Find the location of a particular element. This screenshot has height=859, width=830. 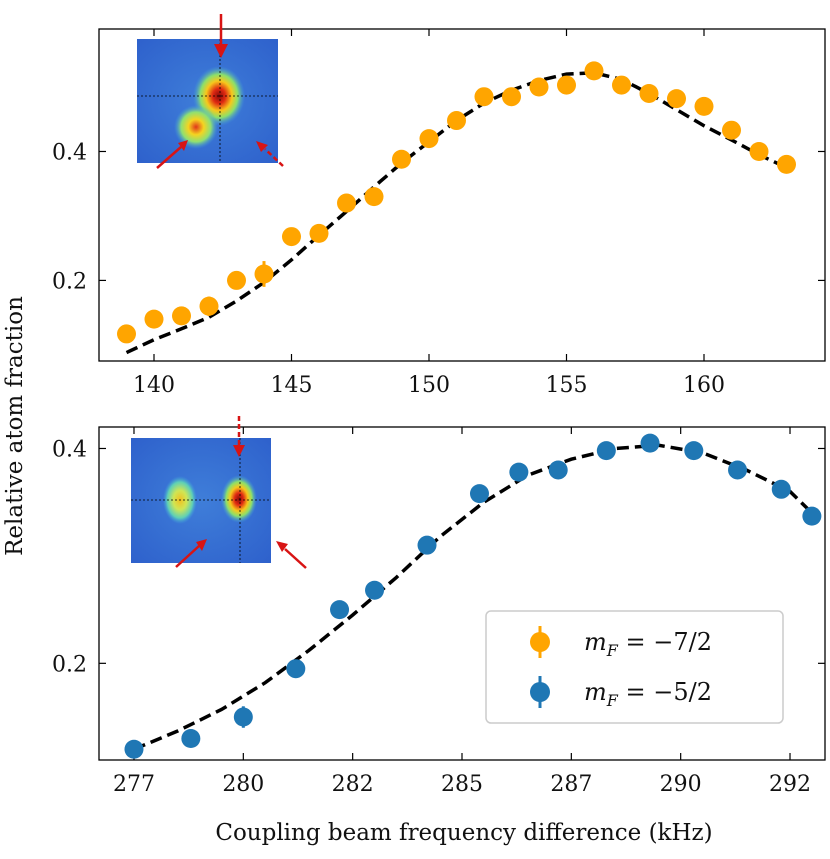

top-inset-arrow-up-right-head is located at coordinates (183, 145).